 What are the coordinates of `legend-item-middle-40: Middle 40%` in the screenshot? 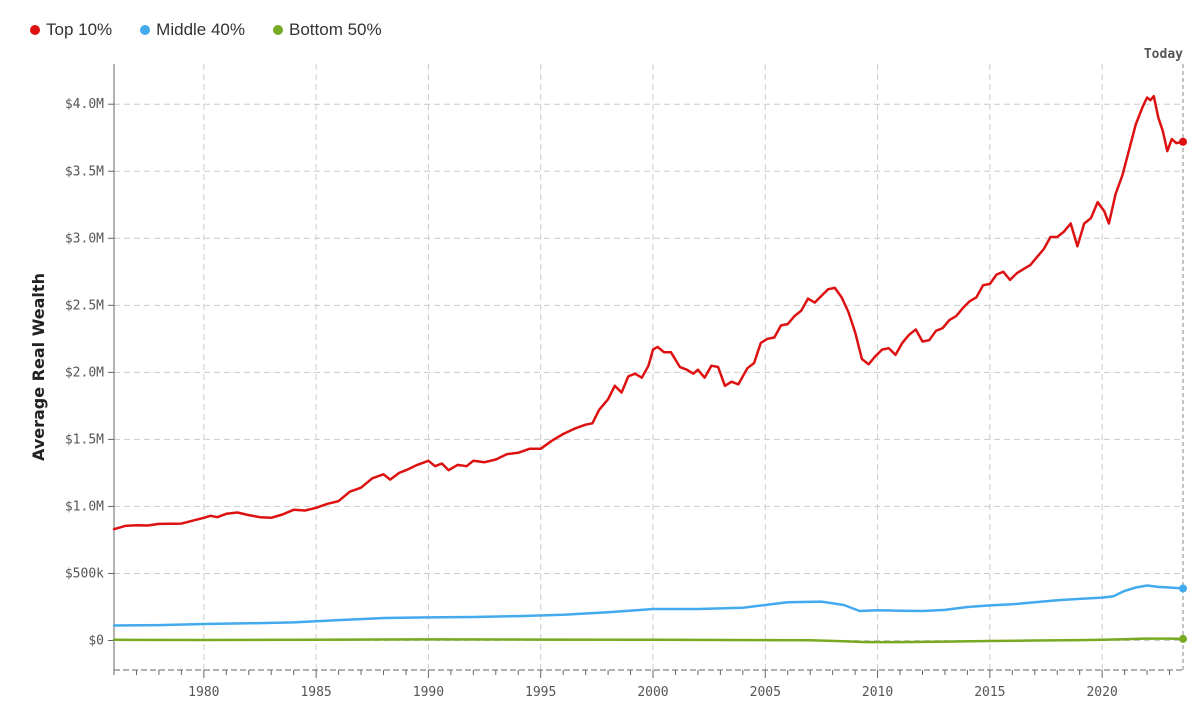 It's located at (192, 30).